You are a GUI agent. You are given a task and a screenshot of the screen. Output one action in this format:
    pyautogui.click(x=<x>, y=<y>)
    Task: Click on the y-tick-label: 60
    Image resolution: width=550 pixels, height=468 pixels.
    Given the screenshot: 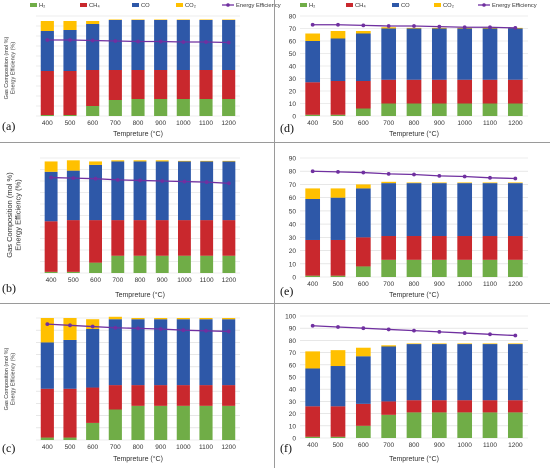 What is the action you would take?
    pyautogui.click(x=293, y=198)
    